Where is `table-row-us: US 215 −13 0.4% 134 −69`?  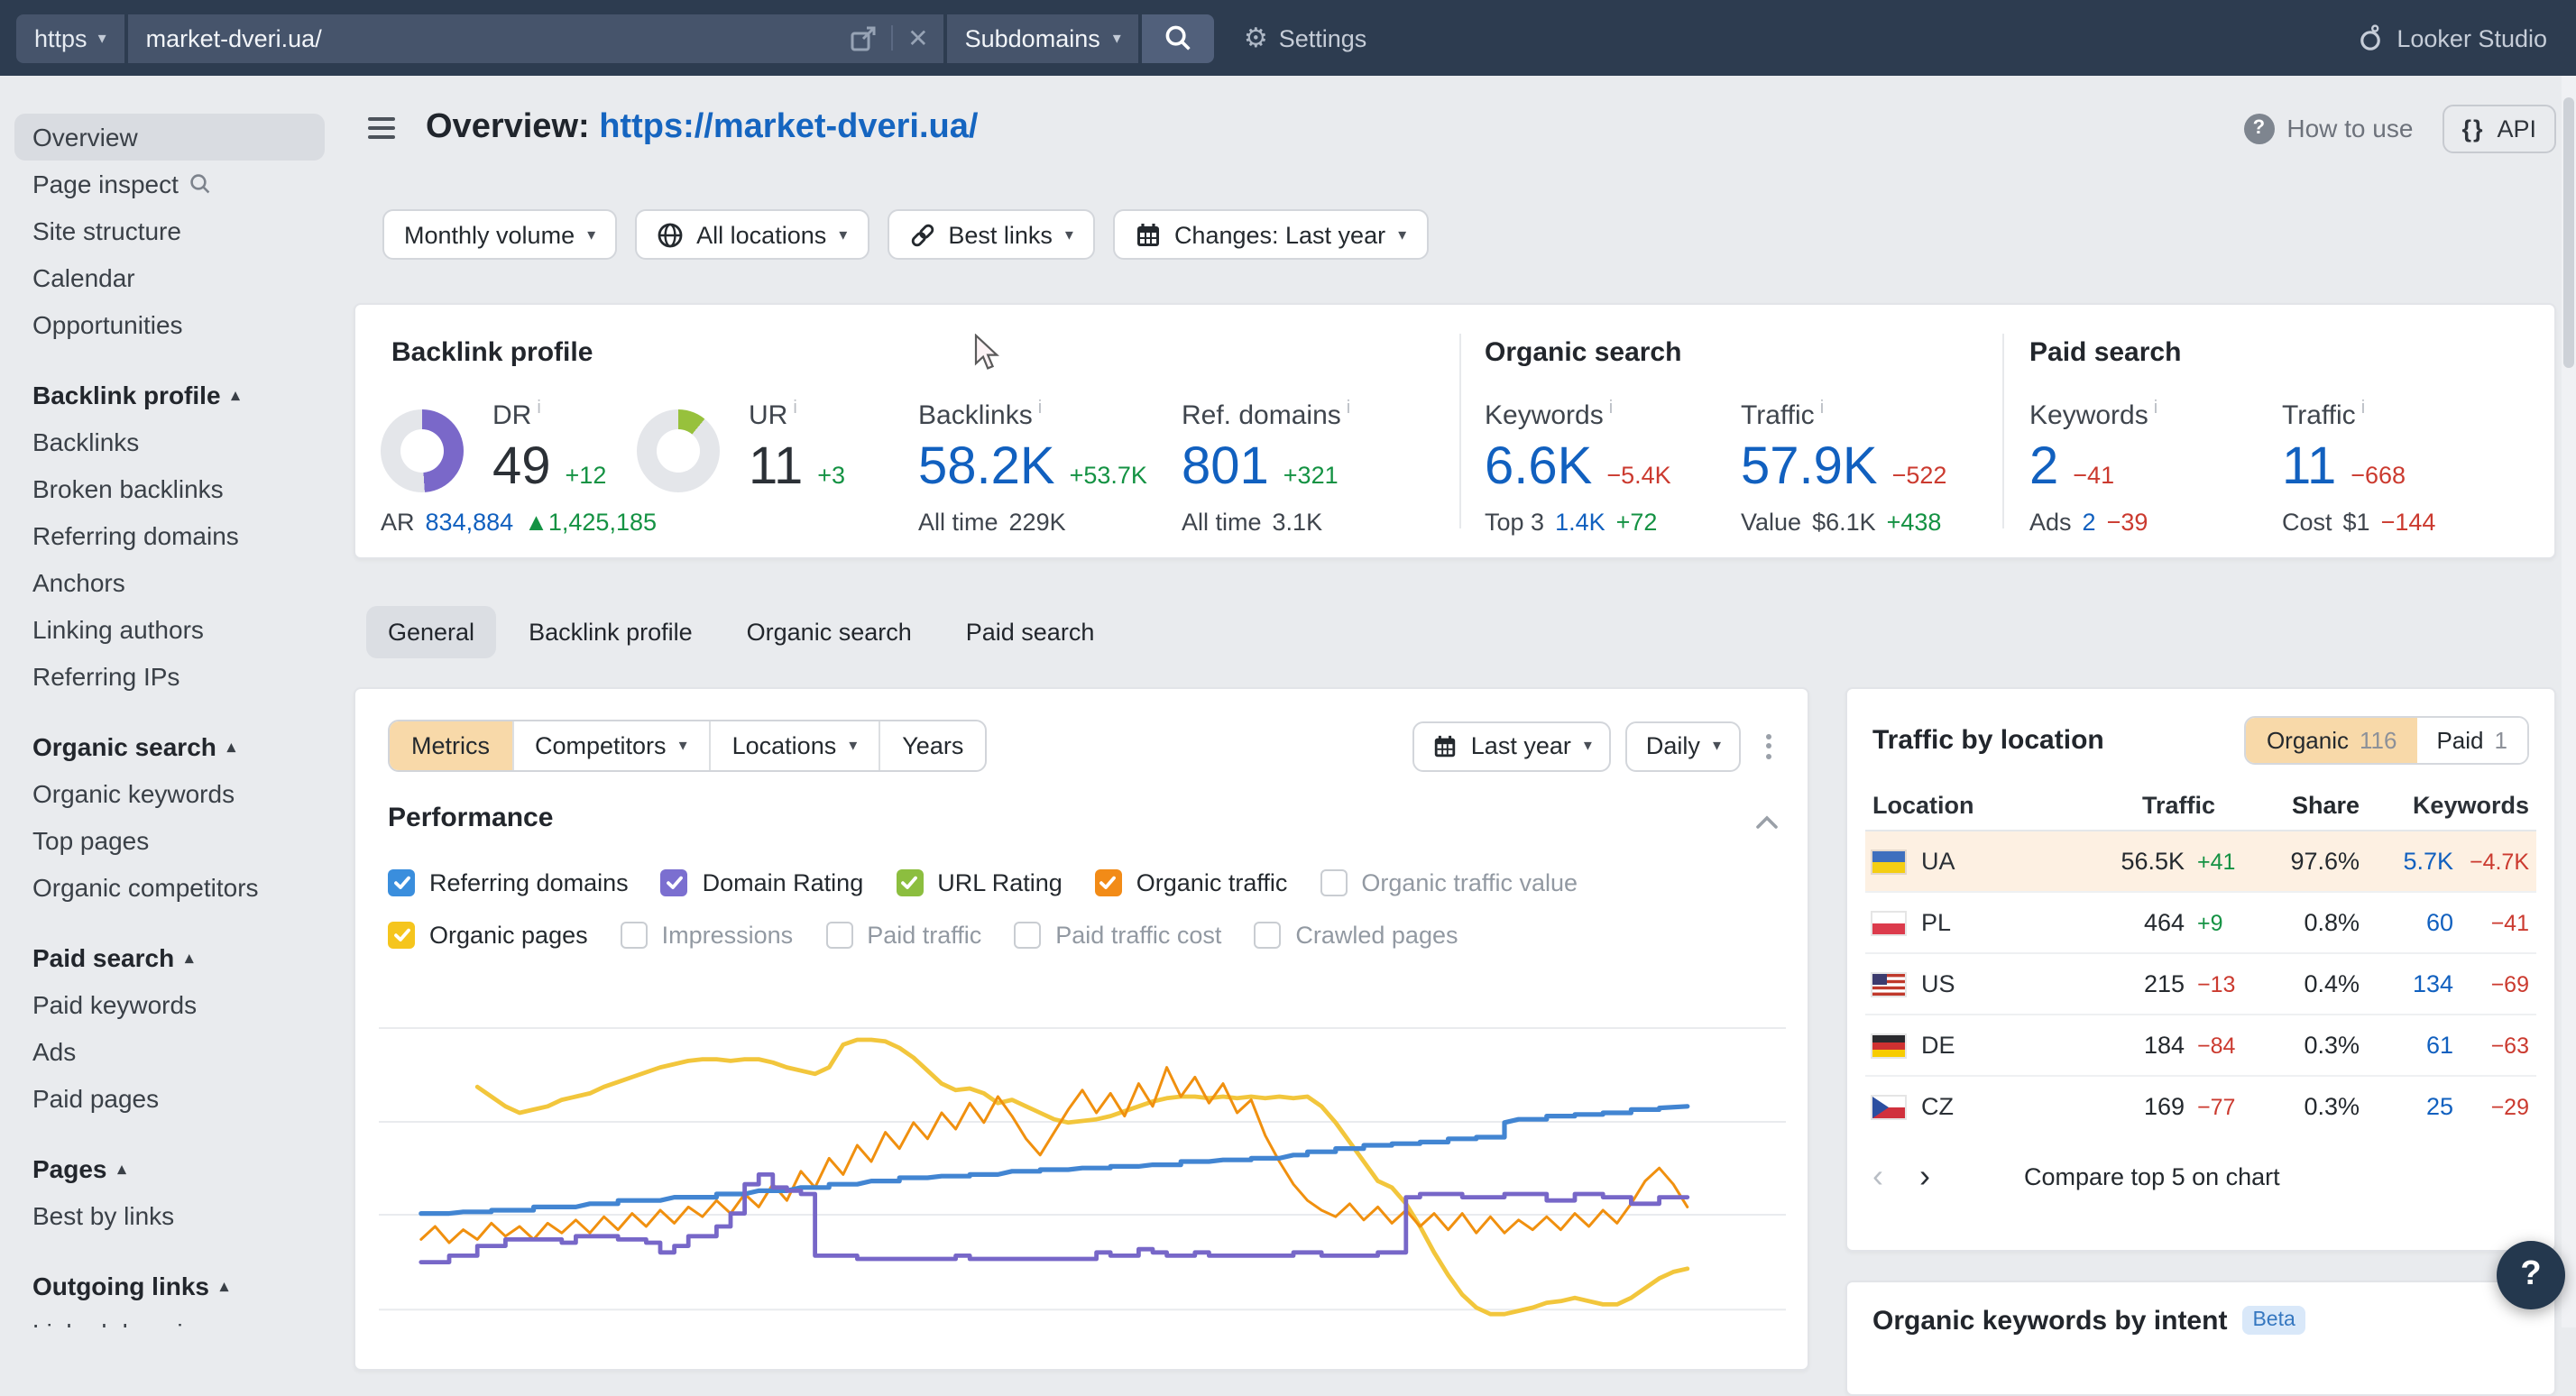 table-row-us: US 215 −13 0.4% 134 −69 is located at coordinates (2200, 983).